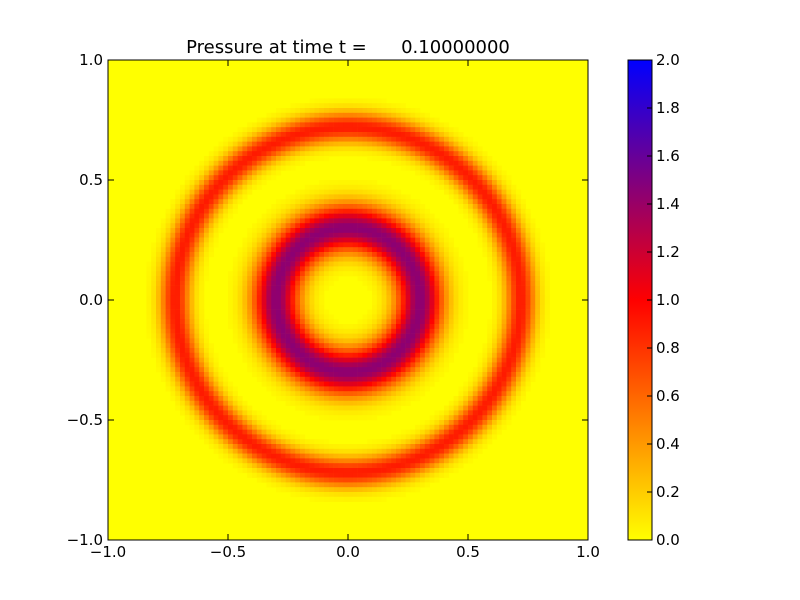  I want to click on x-tick-label: 0.0, so click(348, 552).